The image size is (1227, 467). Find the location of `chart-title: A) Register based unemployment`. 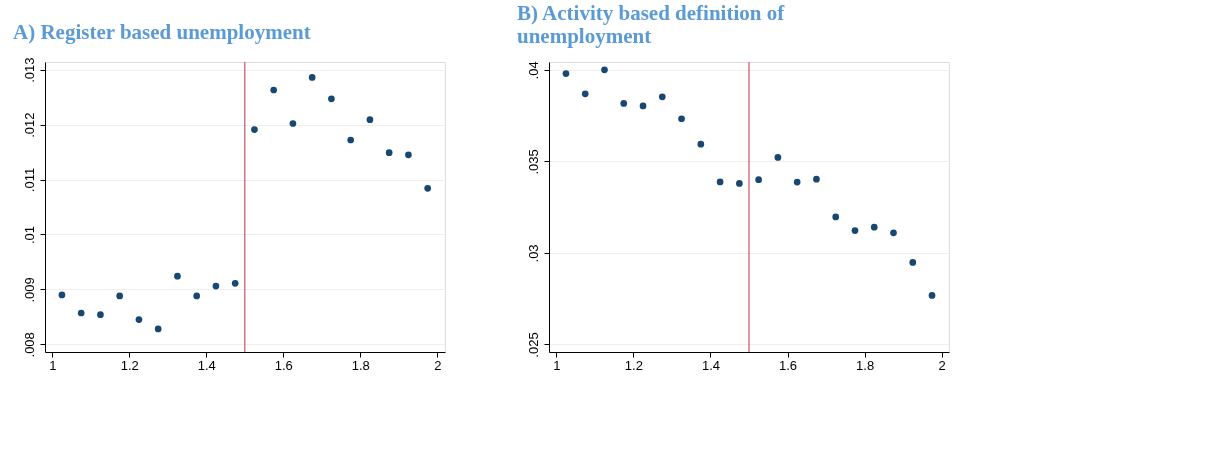

chart-title: A) Register based unemployment is located at coordinates (162, 32).